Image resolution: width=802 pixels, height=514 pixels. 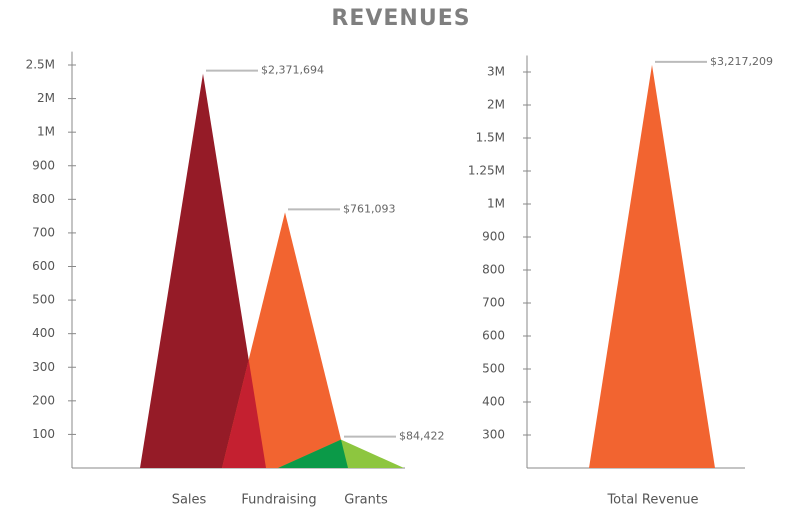 I want to click on chart-title: REVENUES, so click(x=400, y=18).